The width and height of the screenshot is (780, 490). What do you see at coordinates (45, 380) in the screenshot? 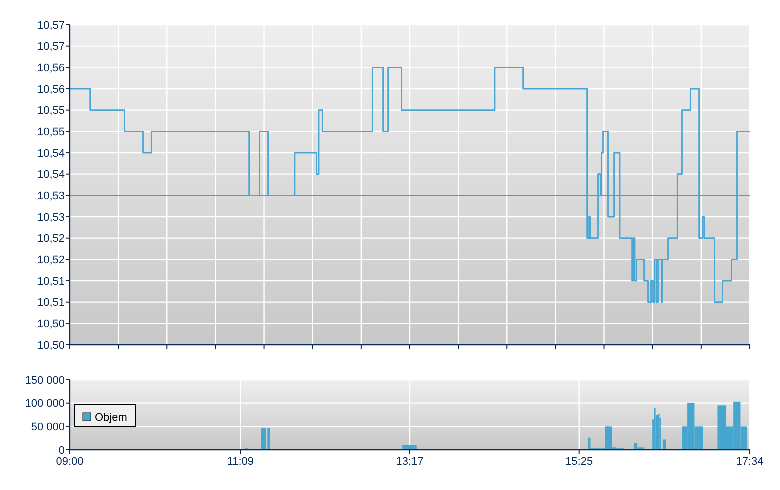
I see `y-tick-label: 150 000` at bounding box center [45, 380].